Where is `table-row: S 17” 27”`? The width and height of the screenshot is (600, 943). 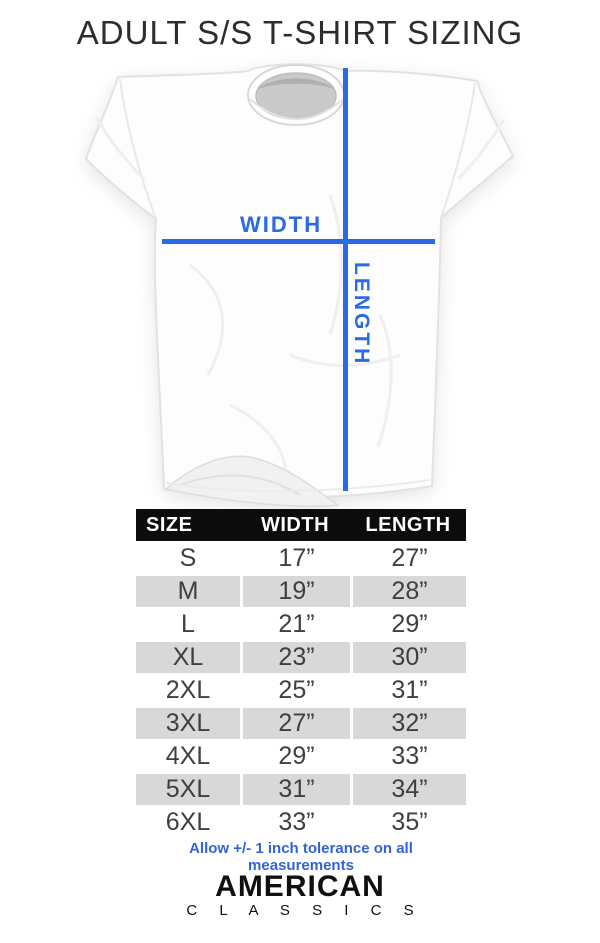
table-row: S 17” 27” is located at coordinates (301, 557).